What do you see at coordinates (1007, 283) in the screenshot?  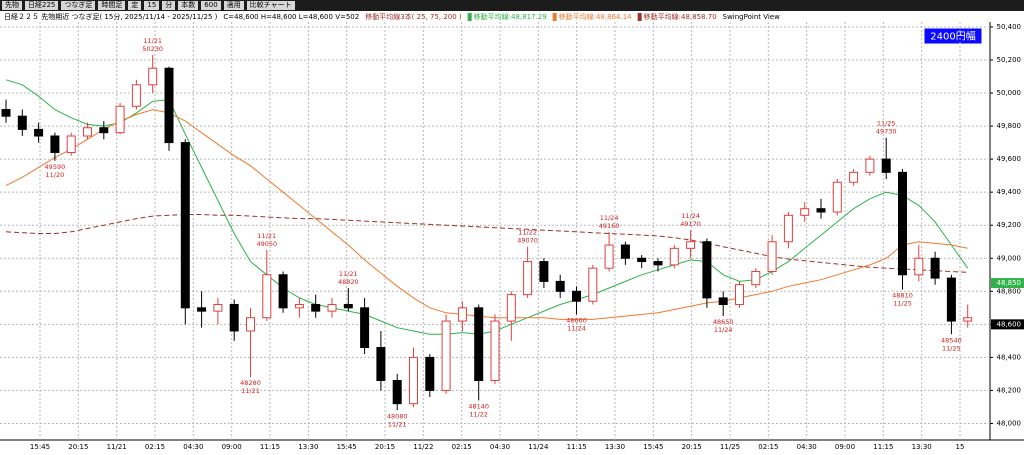 I see `price-tag` at bounding box center [1007, 283].